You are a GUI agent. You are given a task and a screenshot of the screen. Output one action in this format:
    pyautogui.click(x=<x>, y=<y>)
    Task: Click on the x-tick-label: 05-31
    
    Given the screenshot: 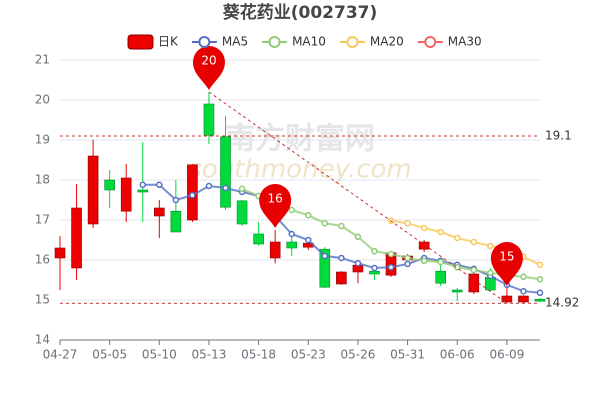 What is the action you would take?
    pyautogui.click(x=407, y=355)
    